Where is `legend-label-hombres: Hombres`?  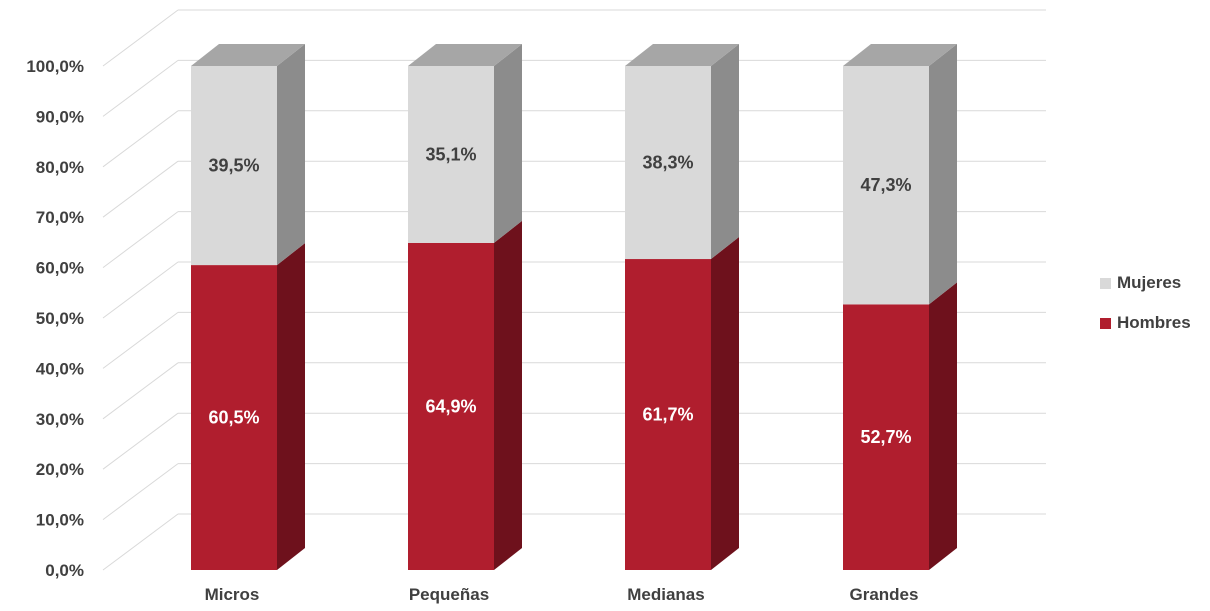
legend-label-hombres: Hombres is located at coordinates (1154, 322).